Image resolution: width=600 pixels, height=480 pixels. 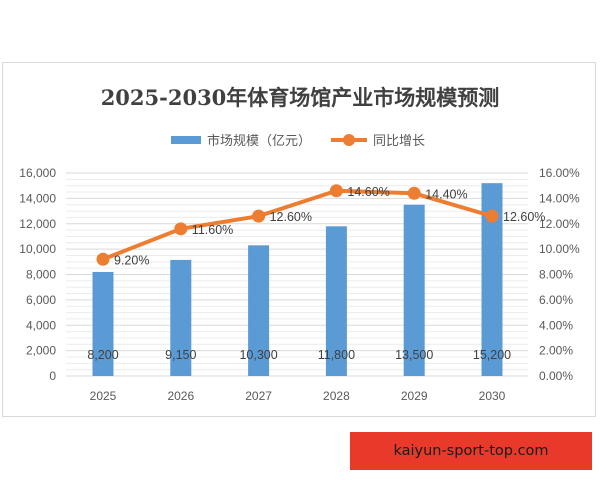 I want to click on x-axis-ticks: 2025 2026 2027 2028 2029 2030, so click(x=298, y=396).